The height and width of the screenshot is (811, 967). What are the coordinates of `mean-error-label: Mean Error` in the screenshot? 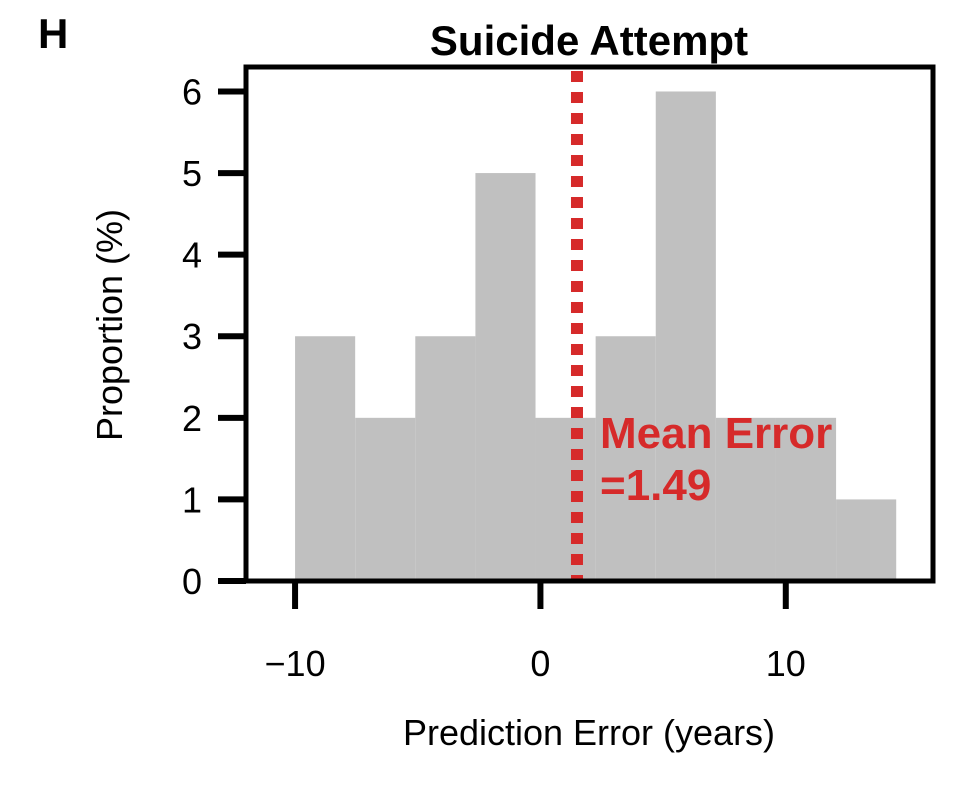 It's located at (716, 433).